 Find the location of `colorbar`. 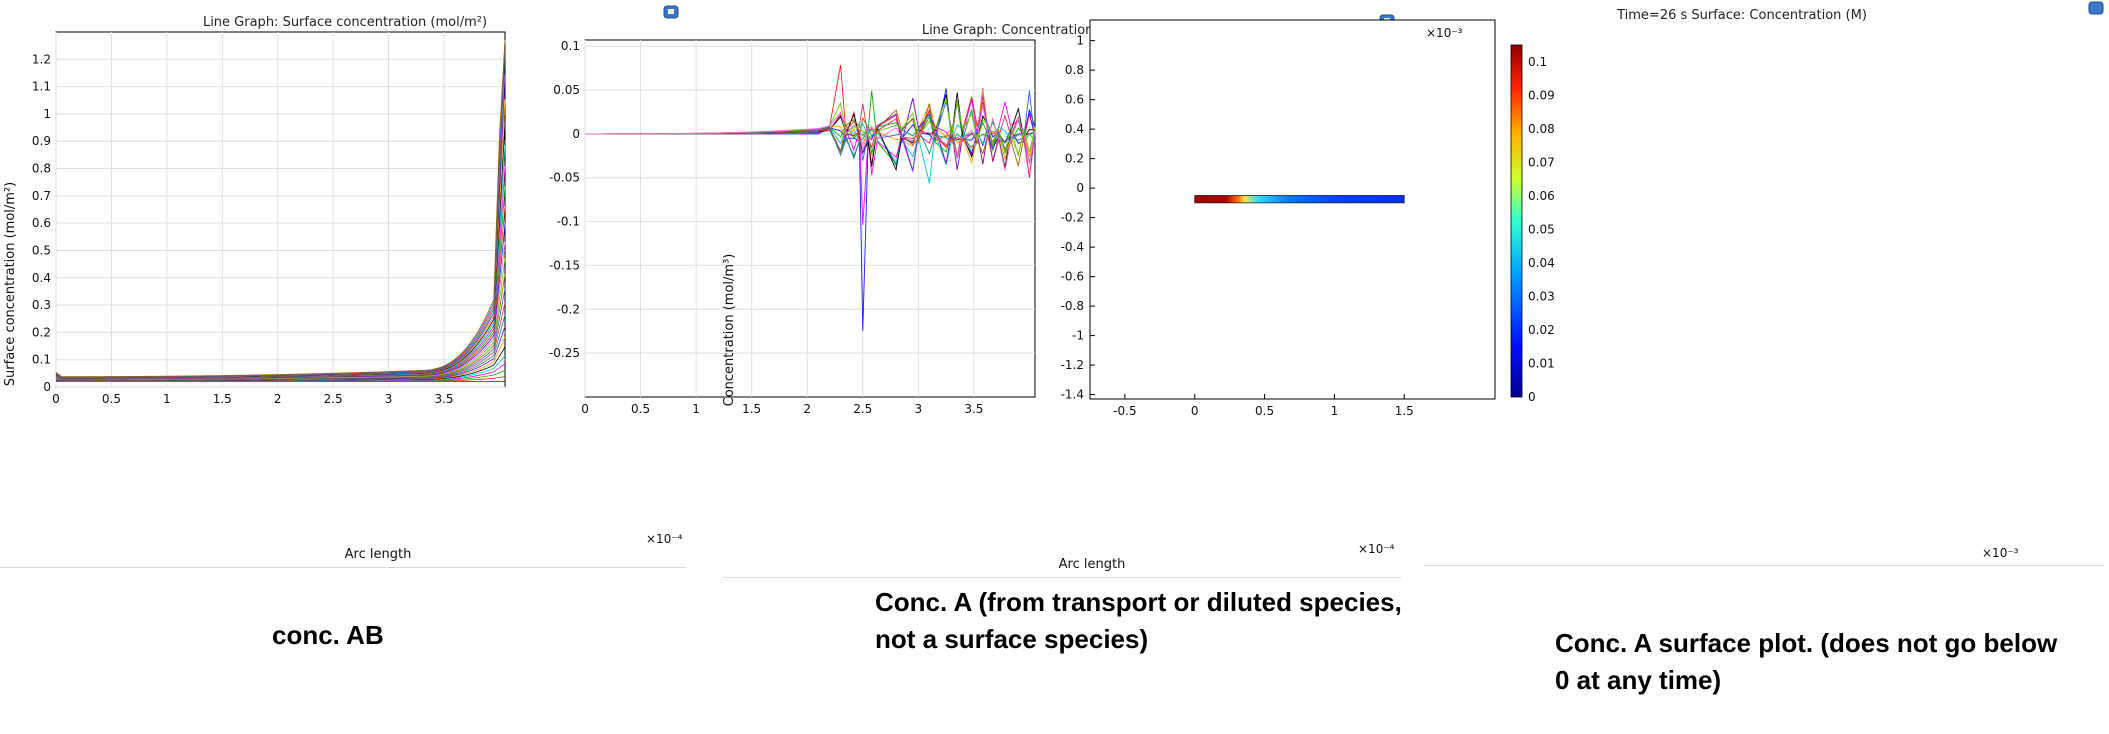

colorbar is located at coordinates (1516, 221).